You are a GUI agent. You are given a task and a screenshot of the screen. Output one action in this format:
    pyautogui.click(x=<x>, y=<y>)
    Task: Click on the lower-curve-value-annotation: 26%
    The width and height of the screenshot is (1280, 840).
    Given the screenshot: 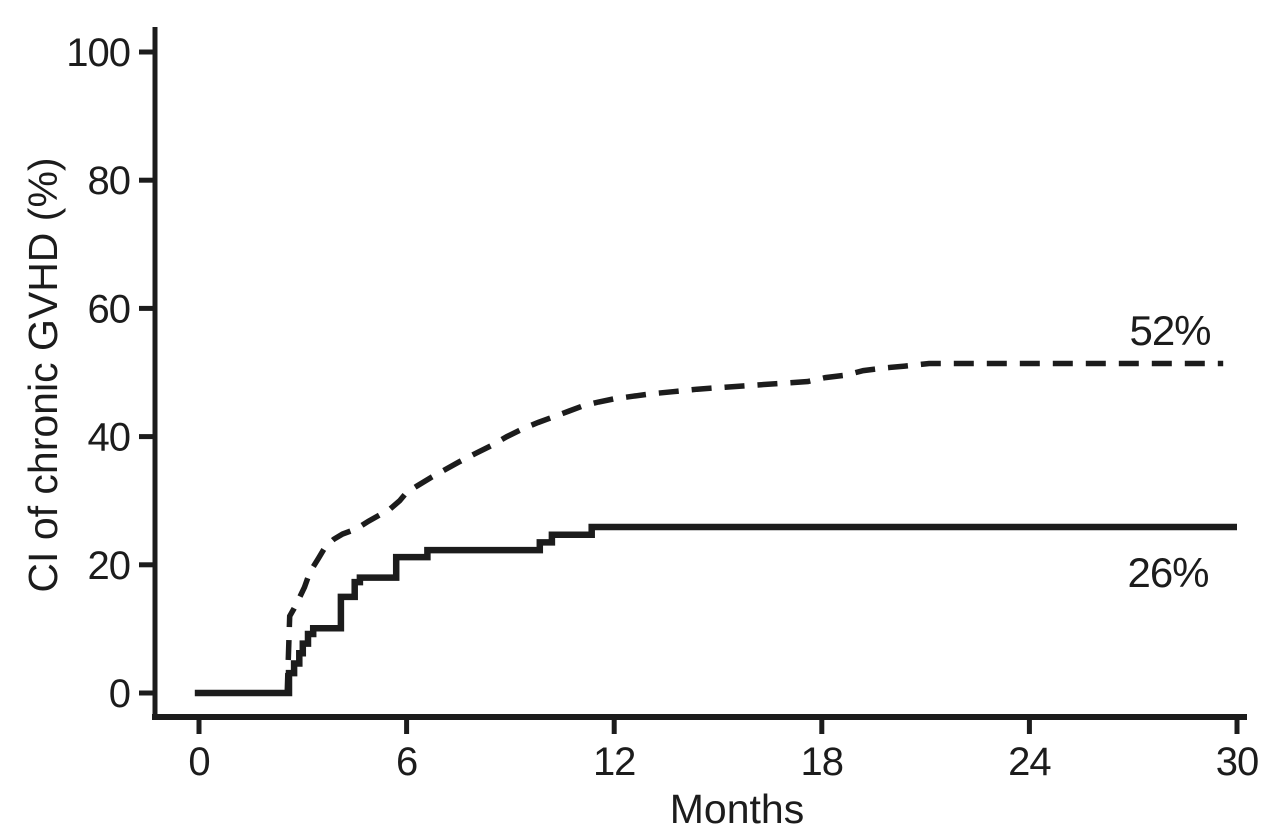 What is the action you would take?
    pyautogui.click(x=1167, y=572)
    